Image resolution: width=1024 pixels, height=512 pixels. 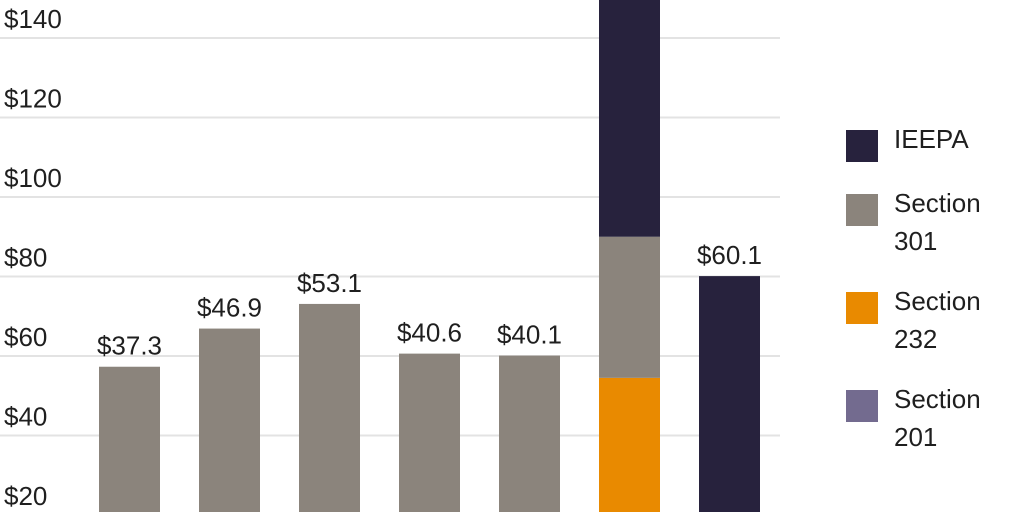 I want to click on legend-item-ieepa: IEEPA, so click(x=933, y=141).